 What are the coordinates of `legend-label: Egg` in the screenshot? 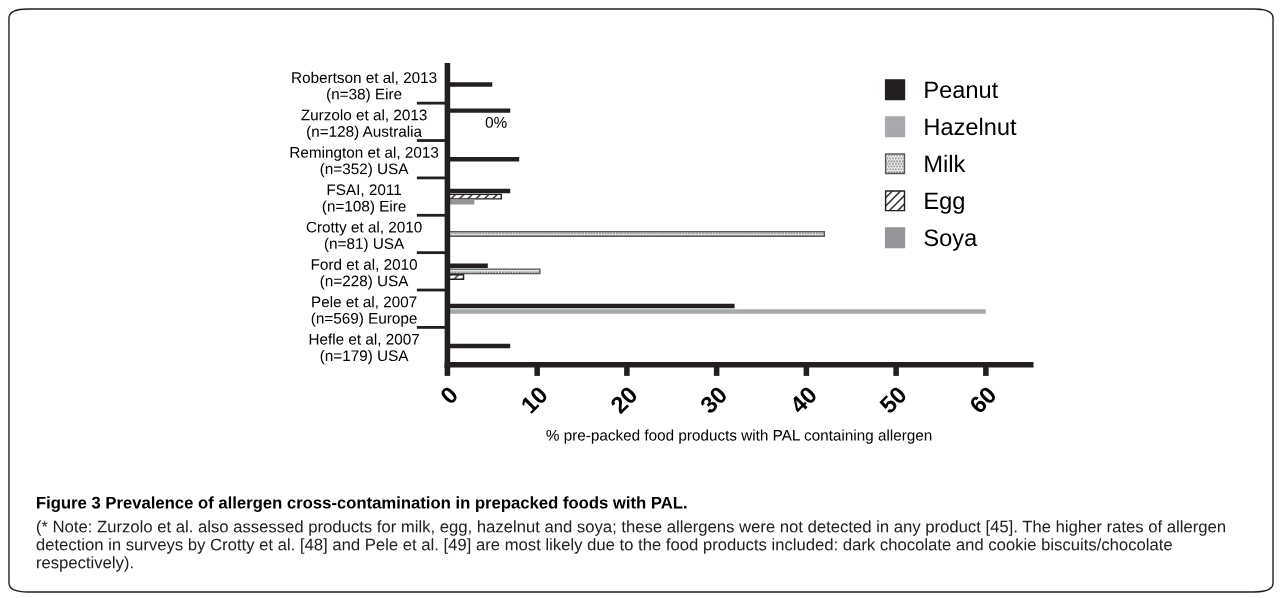 It's located at (944, 203).